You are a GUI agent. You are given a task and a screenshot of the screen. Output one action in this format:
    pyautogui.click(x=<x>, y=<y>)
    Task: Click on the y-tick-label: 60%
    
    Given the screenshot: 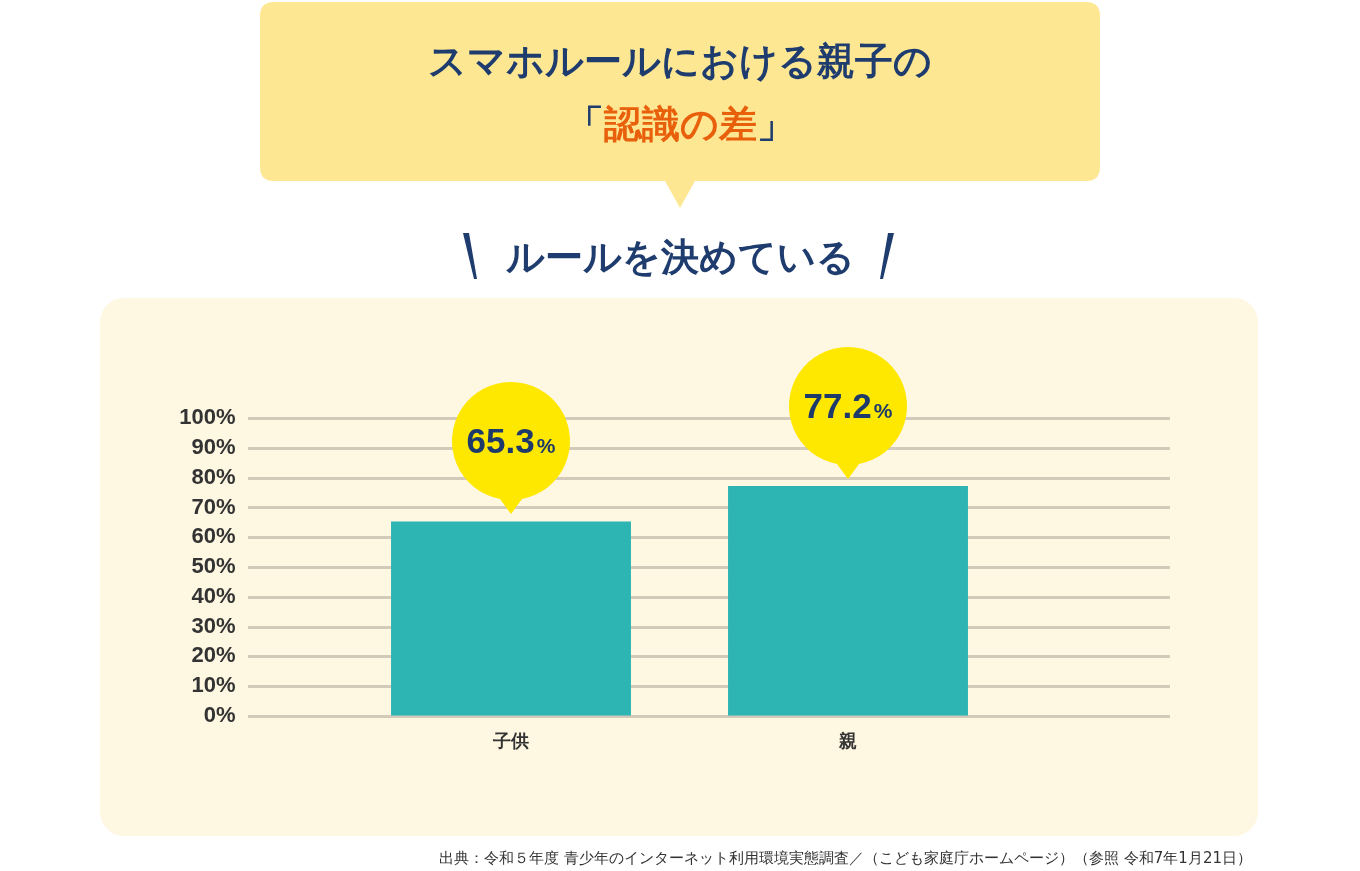 What is the action you would take?
    pyautogui.click(x=213, y=536)
    